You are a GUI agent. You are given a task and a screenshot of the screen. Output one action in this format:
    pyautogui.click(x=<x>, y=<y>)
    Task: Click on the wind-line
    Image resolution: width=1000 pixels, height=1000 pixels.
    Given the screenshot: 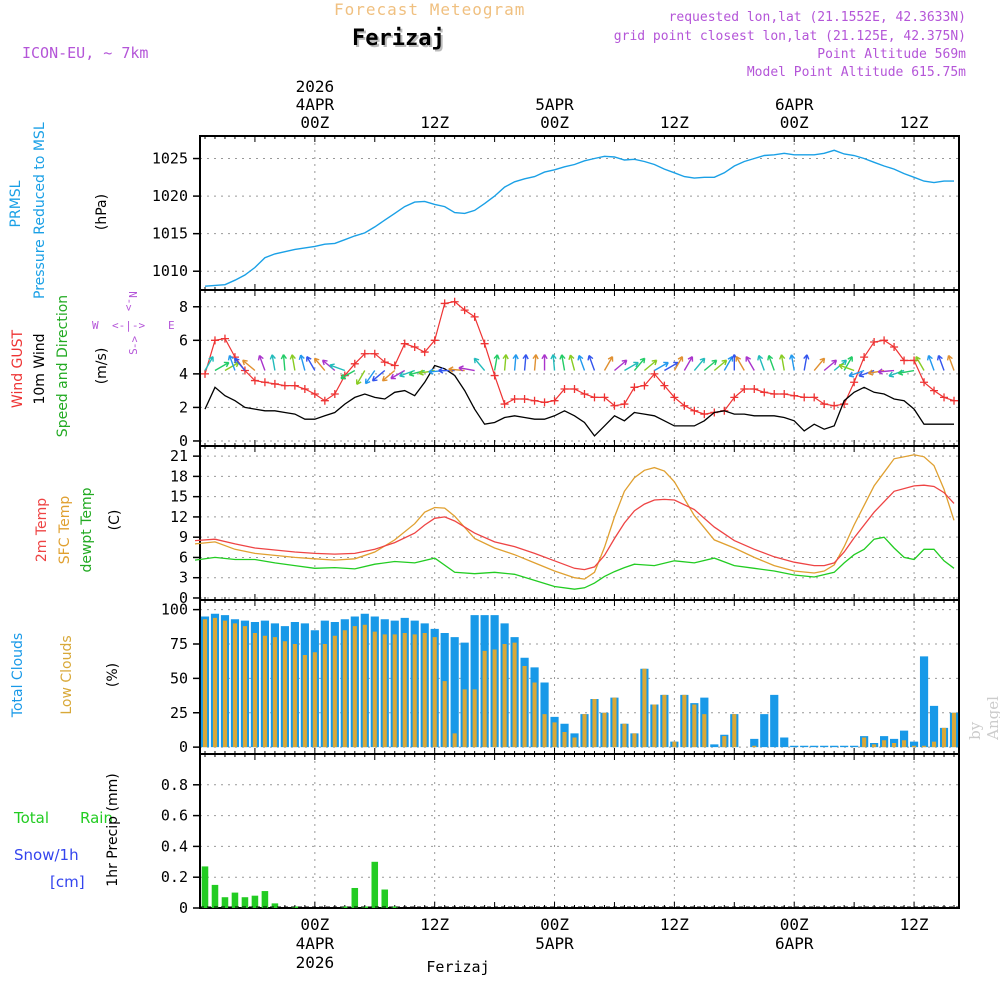 What is the action you would take?
    pyautogui.click(x=579, y=400)
    